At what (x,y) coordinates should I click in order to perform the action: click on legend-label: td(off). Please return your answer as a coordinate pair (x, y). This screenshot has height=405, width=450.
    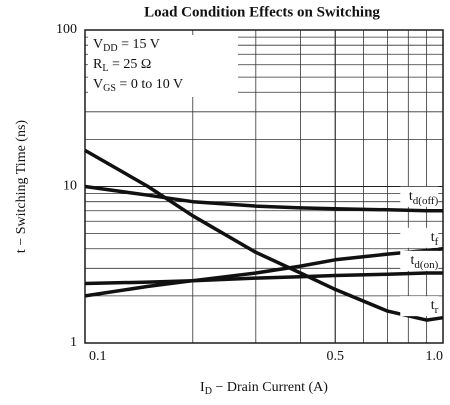
    Looking at the image, I should click on (424, 197).